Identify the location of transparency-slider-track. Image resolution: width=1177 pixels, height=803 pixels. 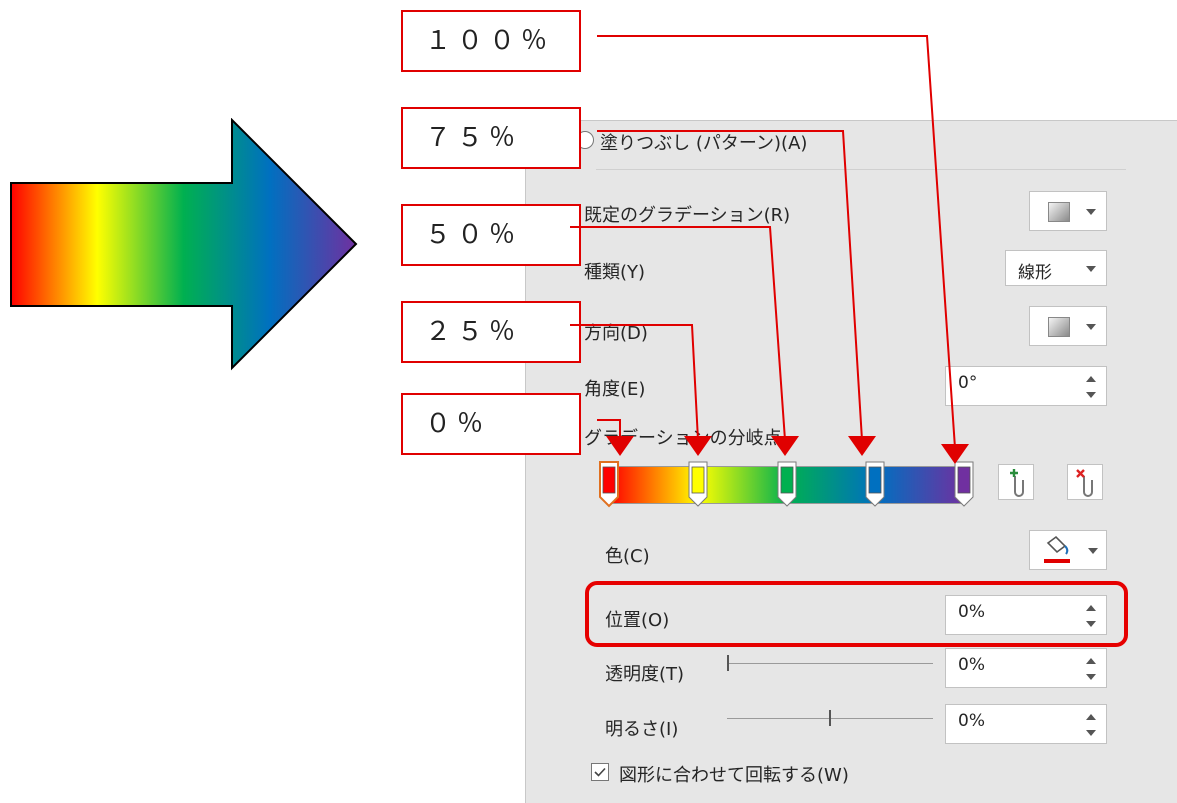
(830, 663).